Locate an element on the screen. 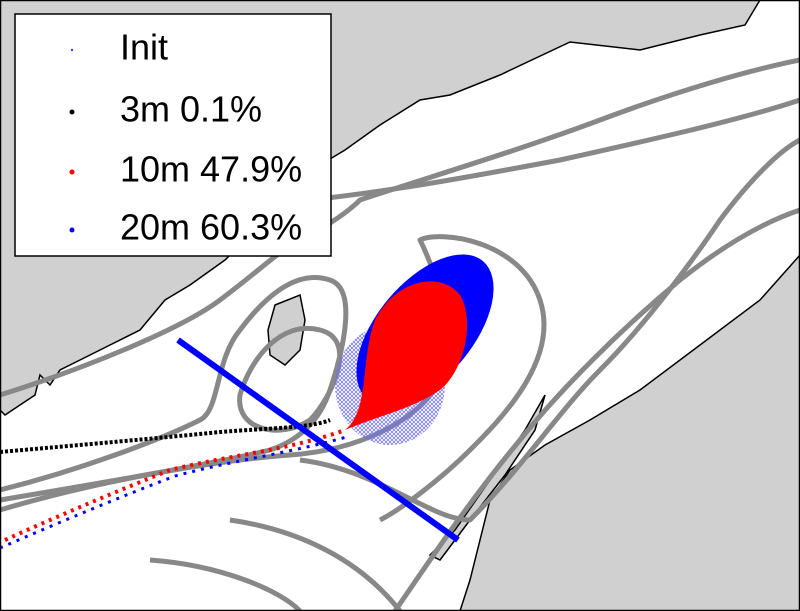 Image resolution: width=800 pixels, height=611 pixels. legend-label: Init is located at coordinates (144, 47).